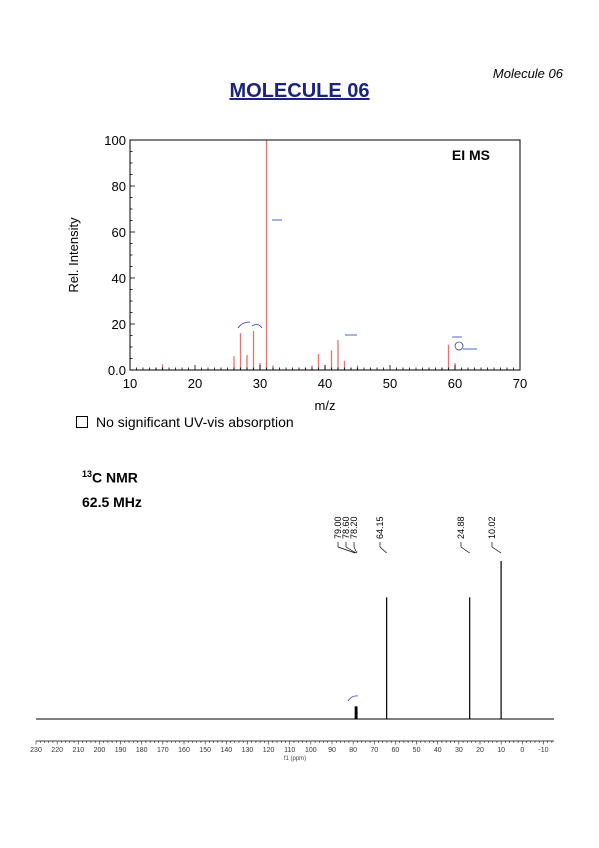  Describe the element at coordinates (112, 488) in the screenshot. I see `nmr-heading: 13C NMR 62.5 MHz` at that location.